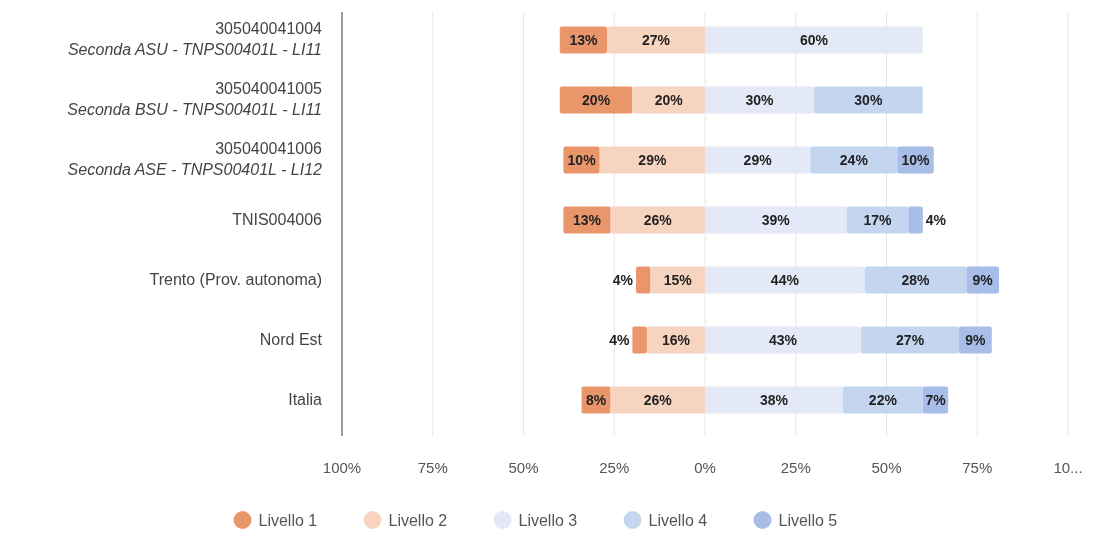 The image size is (1095, 534). What do you see at coordinates (277, 219) in the screenshot?
I see `y-tick-label: TNIS004006` at bounding box center [277, 219].